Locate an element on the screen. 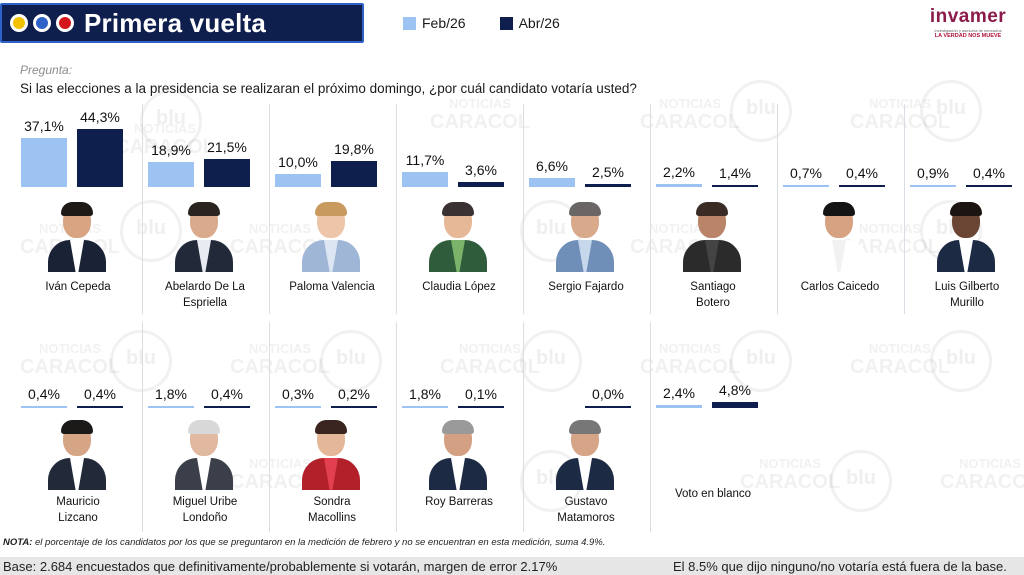 This screenshot has height=575, width=1024. candidate-name: Paloma Valencia is located at coordinates (332, 287).